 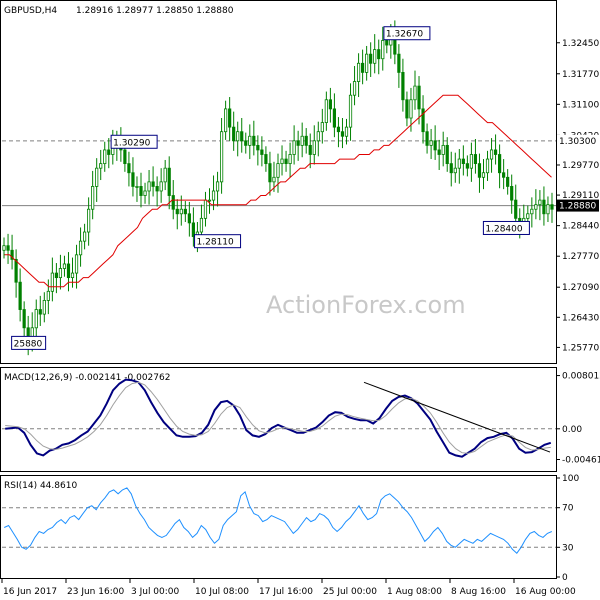 I want to click on macd-title: MACD(12,26,9) -0.002141 -0.002762, so click(x=87, y=378).